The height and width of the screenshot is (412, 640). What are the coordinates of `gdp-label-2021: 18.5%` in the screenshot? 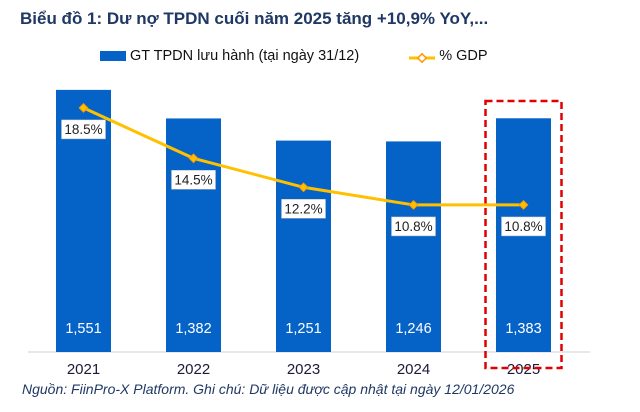 It's located at (83, 129).